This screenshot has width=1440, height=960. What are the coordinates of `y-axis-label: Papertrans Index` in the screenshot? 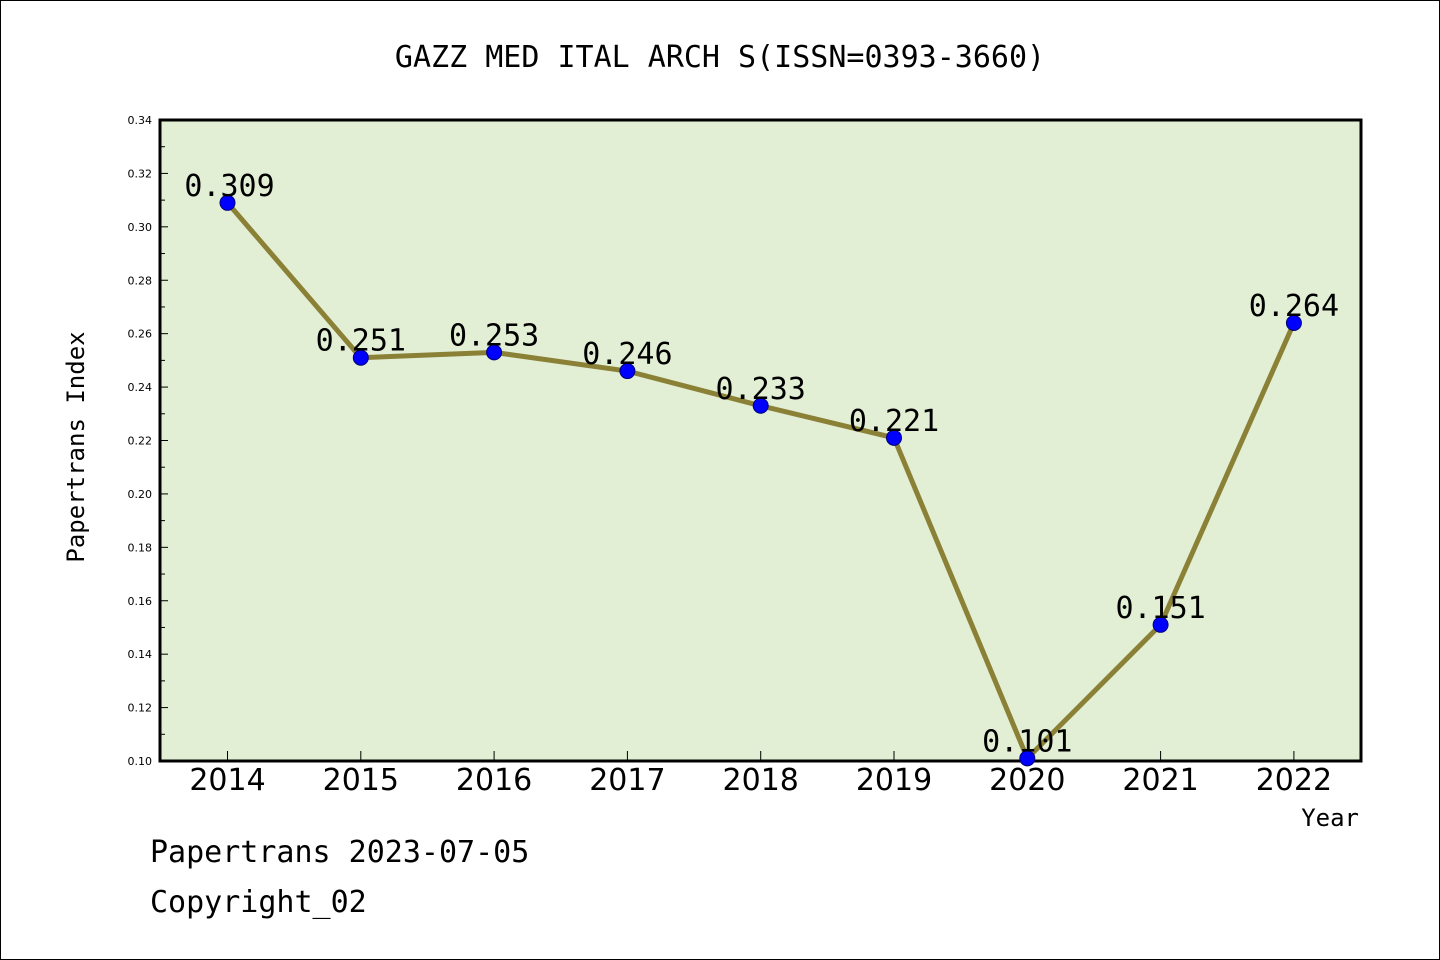 It's located at (76, 446).